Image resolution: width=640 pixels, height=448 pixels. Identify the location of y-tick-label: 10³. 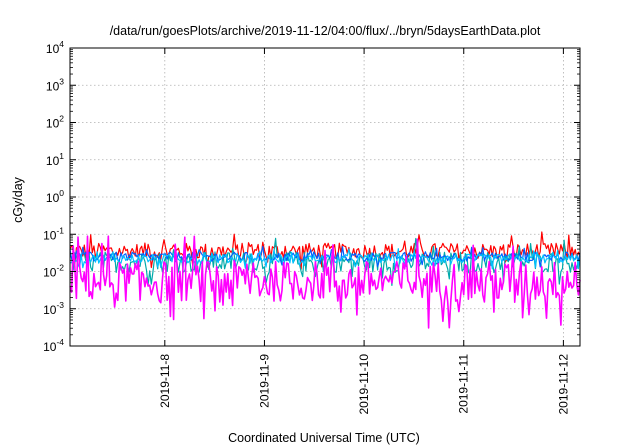
(55, 84).